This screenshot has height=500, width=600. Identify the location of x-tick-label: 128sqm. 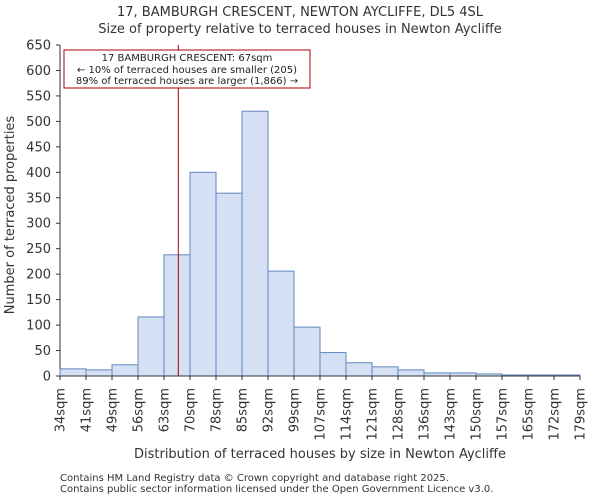
(399, 414).